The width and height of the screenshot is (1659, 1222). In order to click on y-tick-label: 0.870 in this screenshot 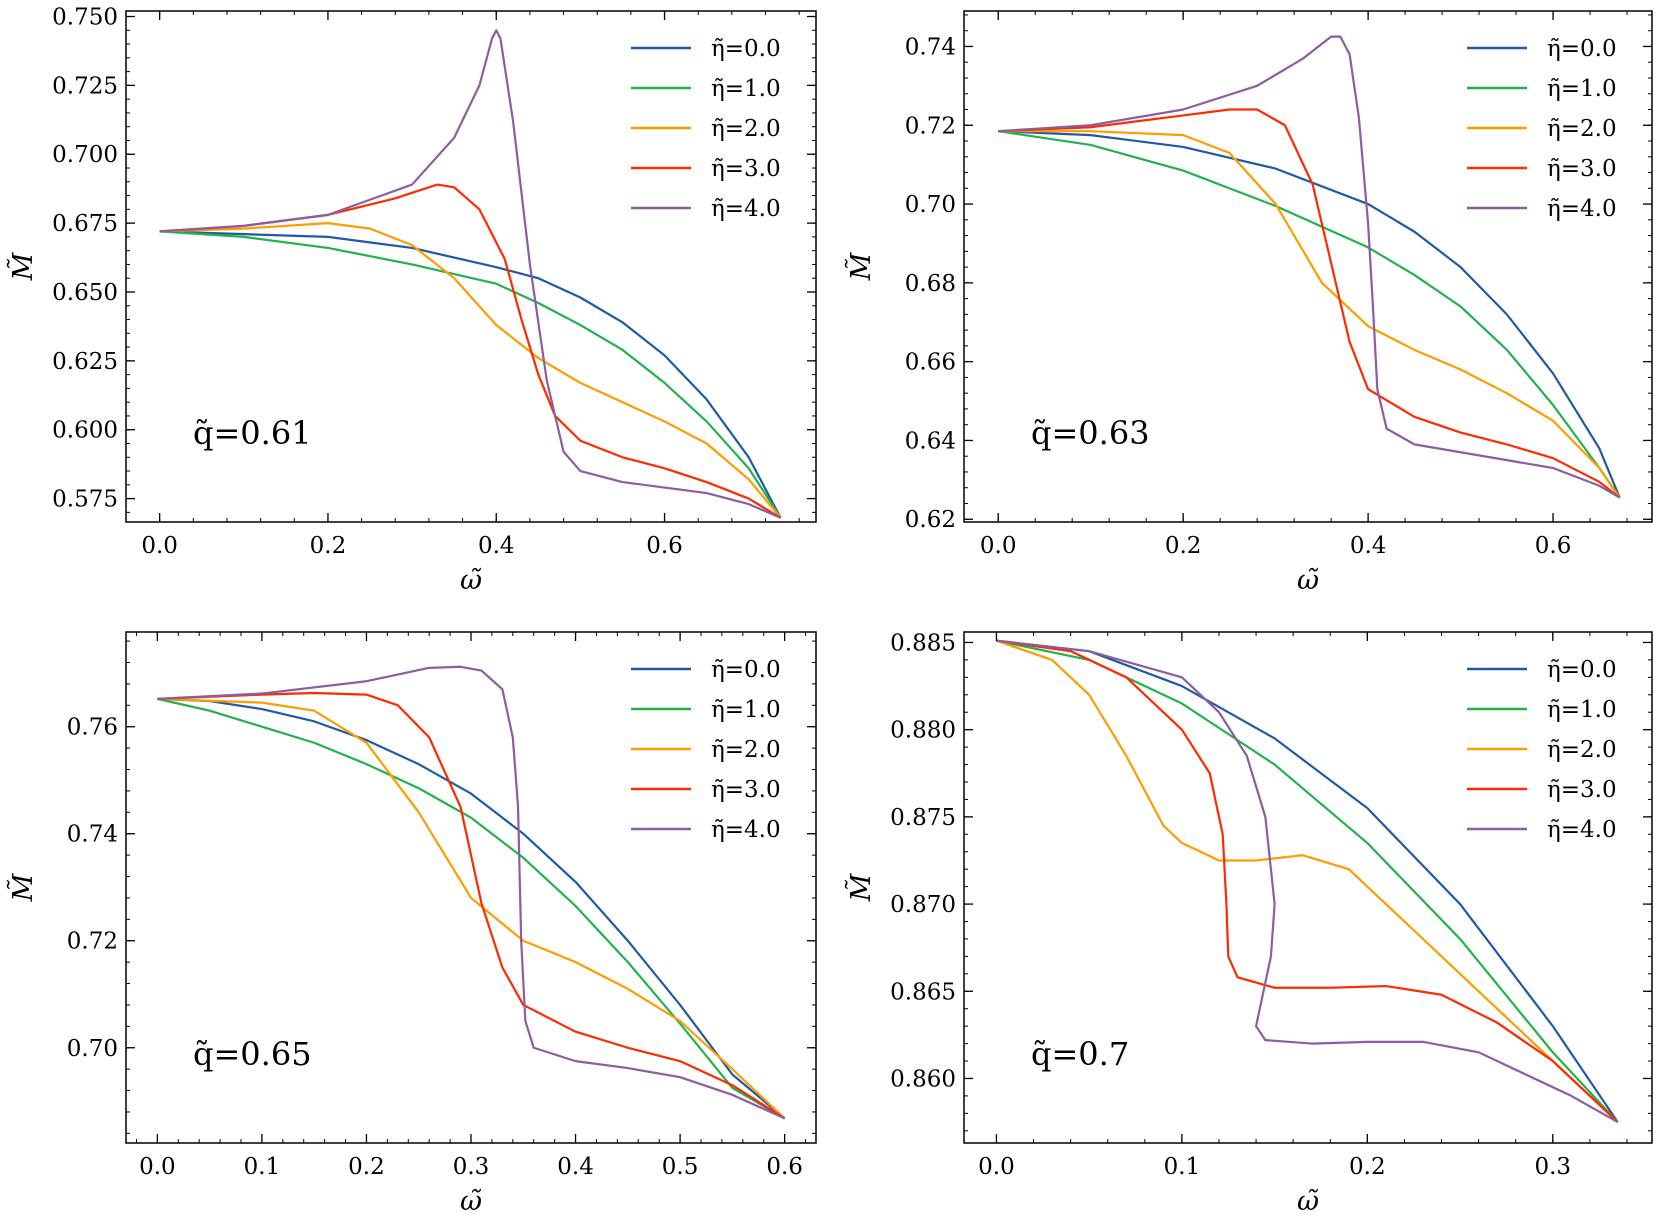, I will do `click(923, 905)`.